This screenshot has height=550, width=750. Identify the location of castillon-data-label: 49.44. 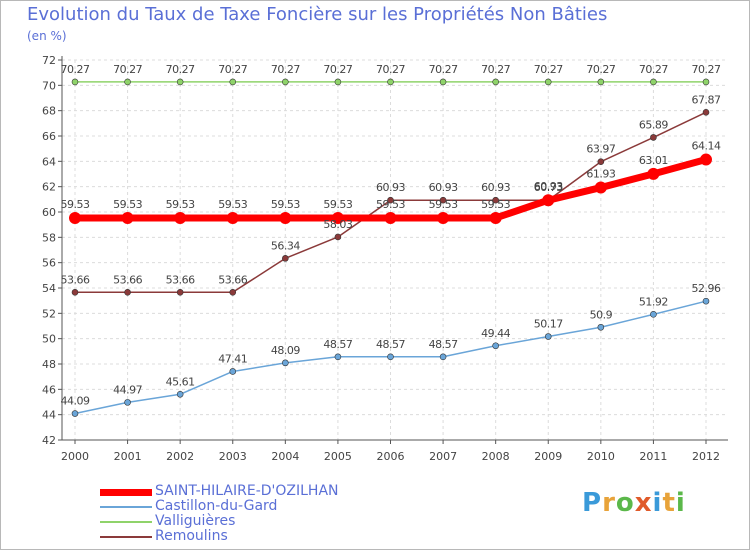
(495, 333).